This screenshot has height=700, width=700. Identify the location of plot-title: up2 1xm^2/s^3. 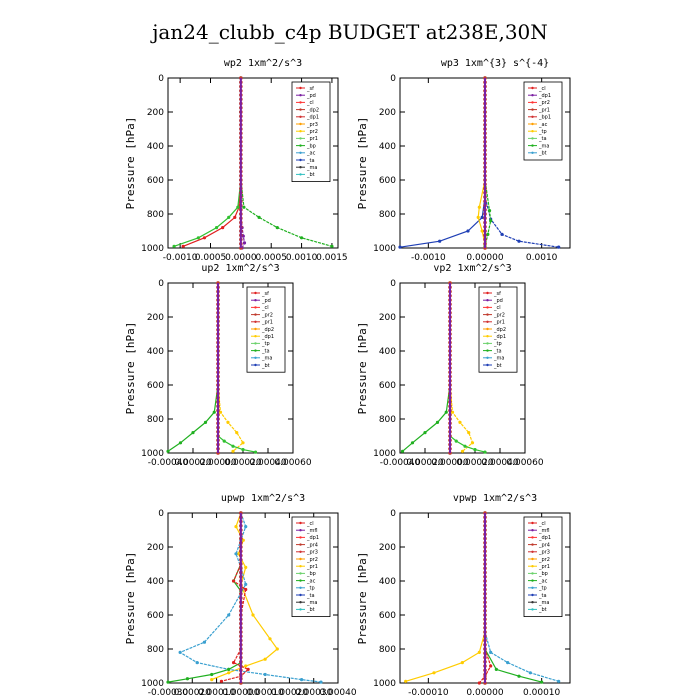
(240, 268).